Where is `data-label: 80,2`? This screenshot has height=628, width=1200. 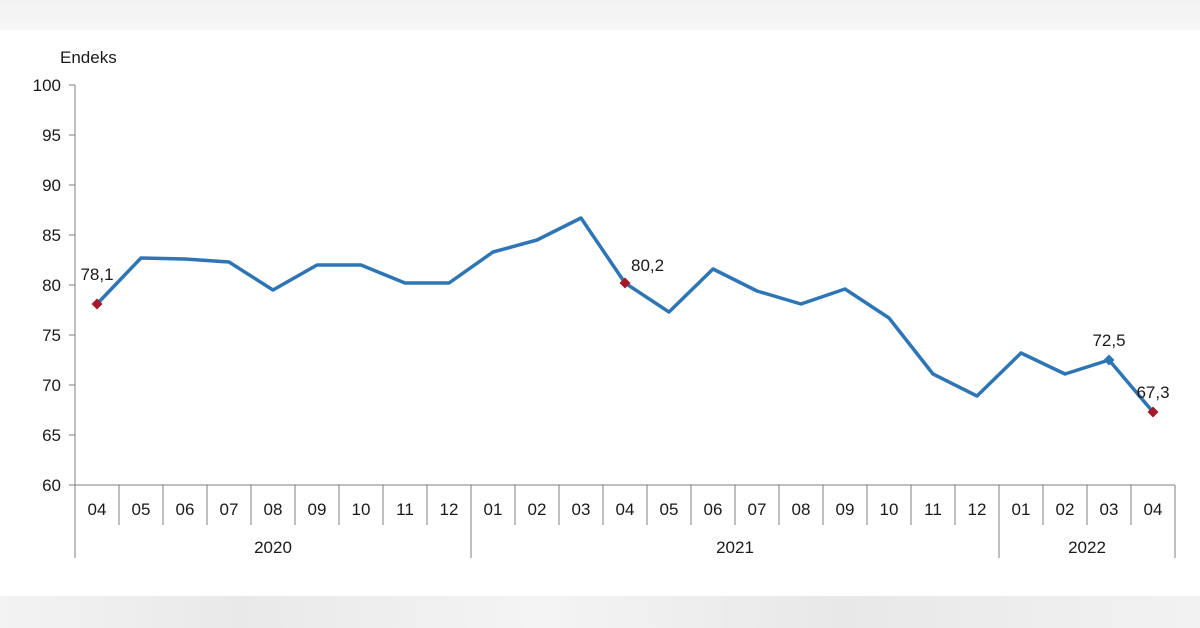 data-label: 80,2 is located at coordinates (647, 265).